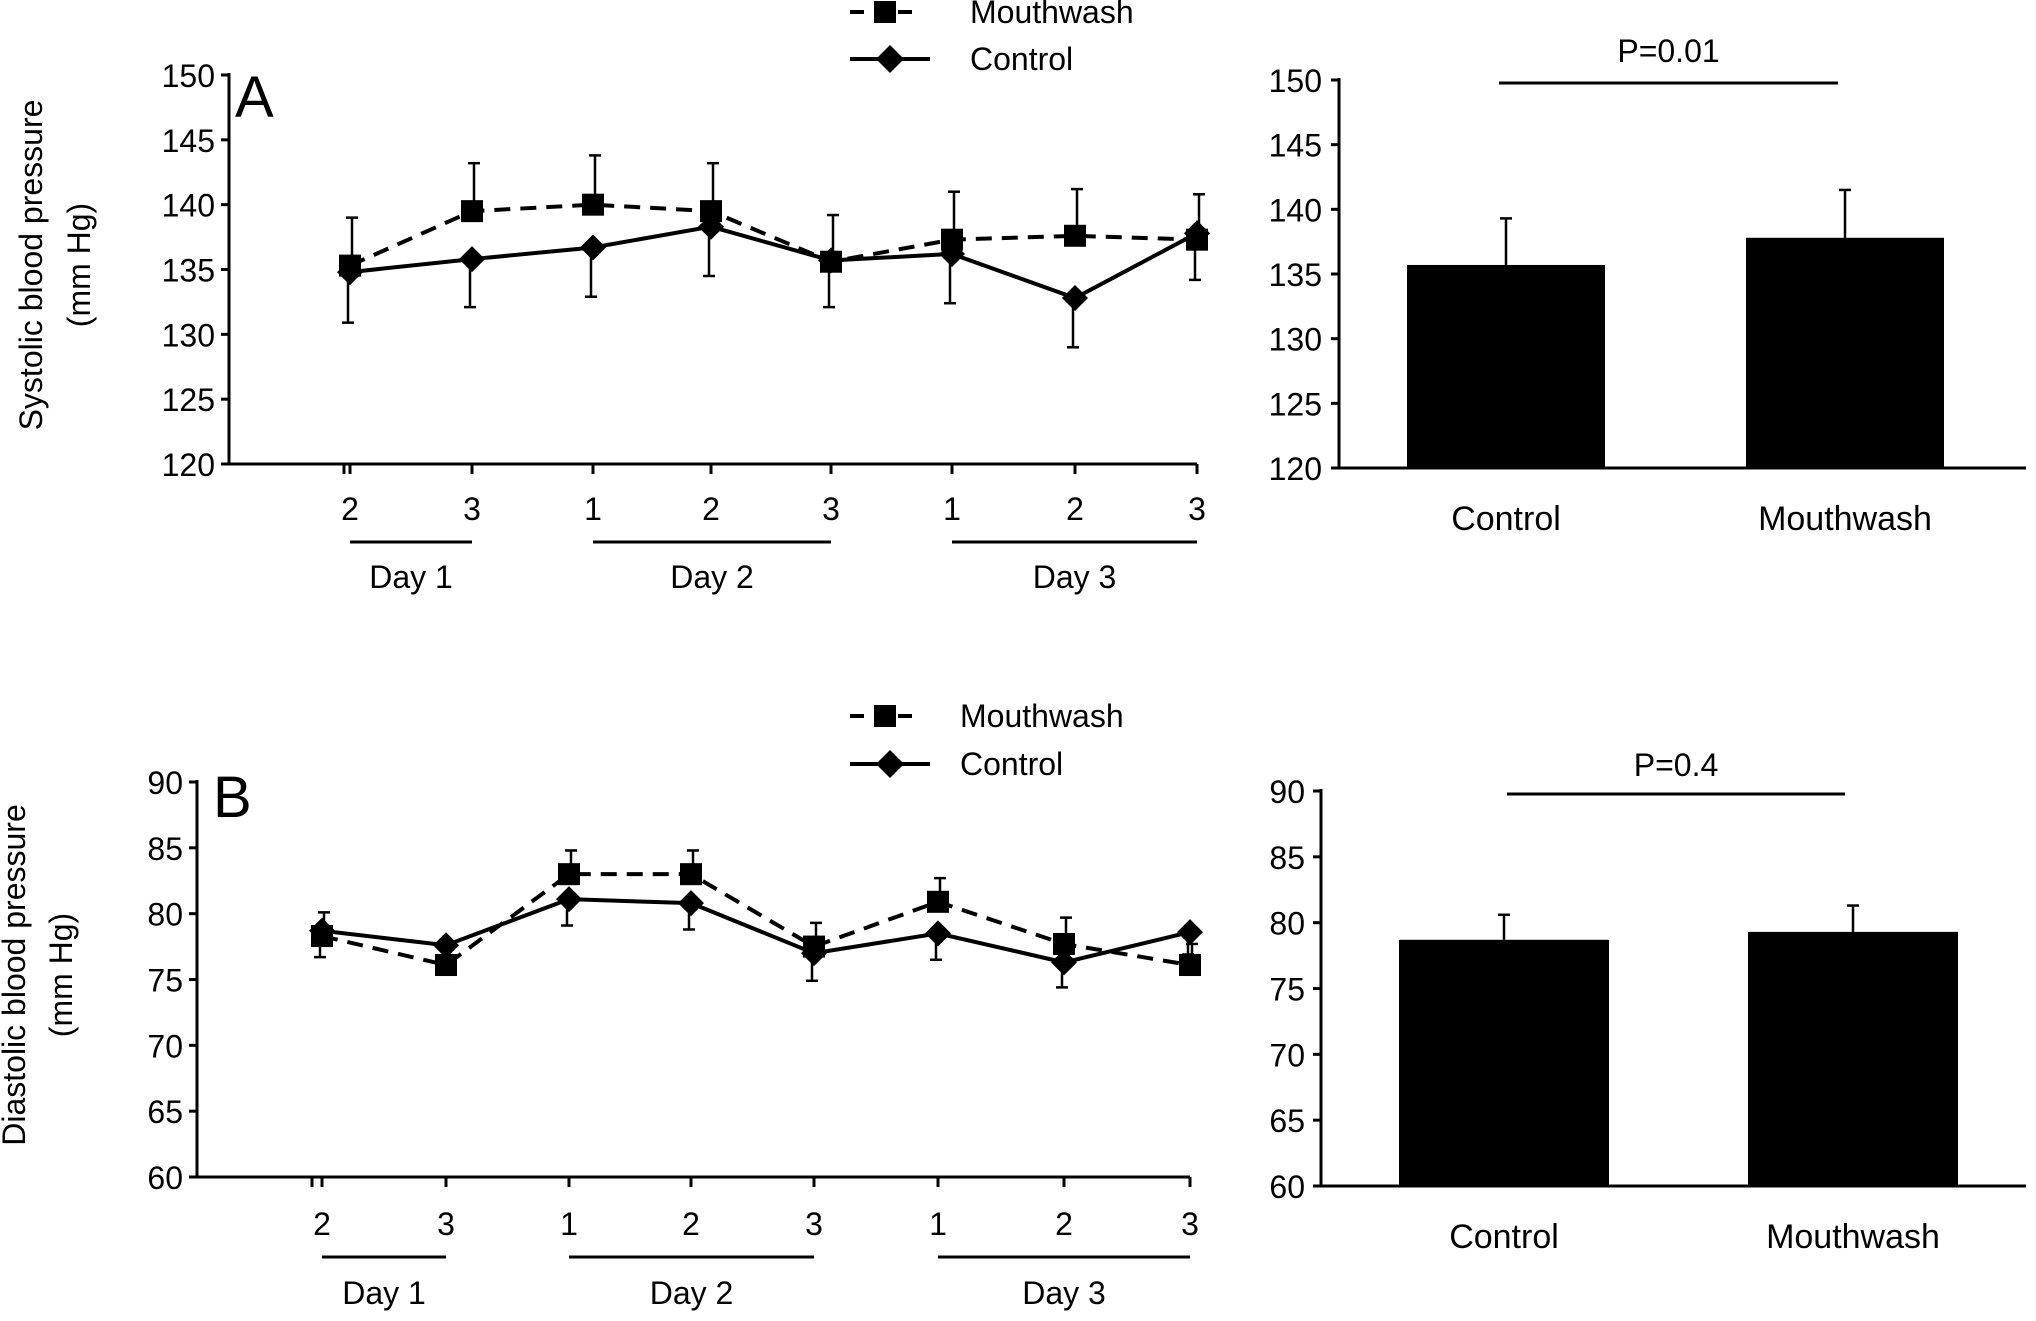 This screenshot has width=2036, height=1321. What do you see at coordinates (31, 265) in the screenshot?
I see `y-axis-label: Systolic blood pressure` at bounding box center [31, 265].